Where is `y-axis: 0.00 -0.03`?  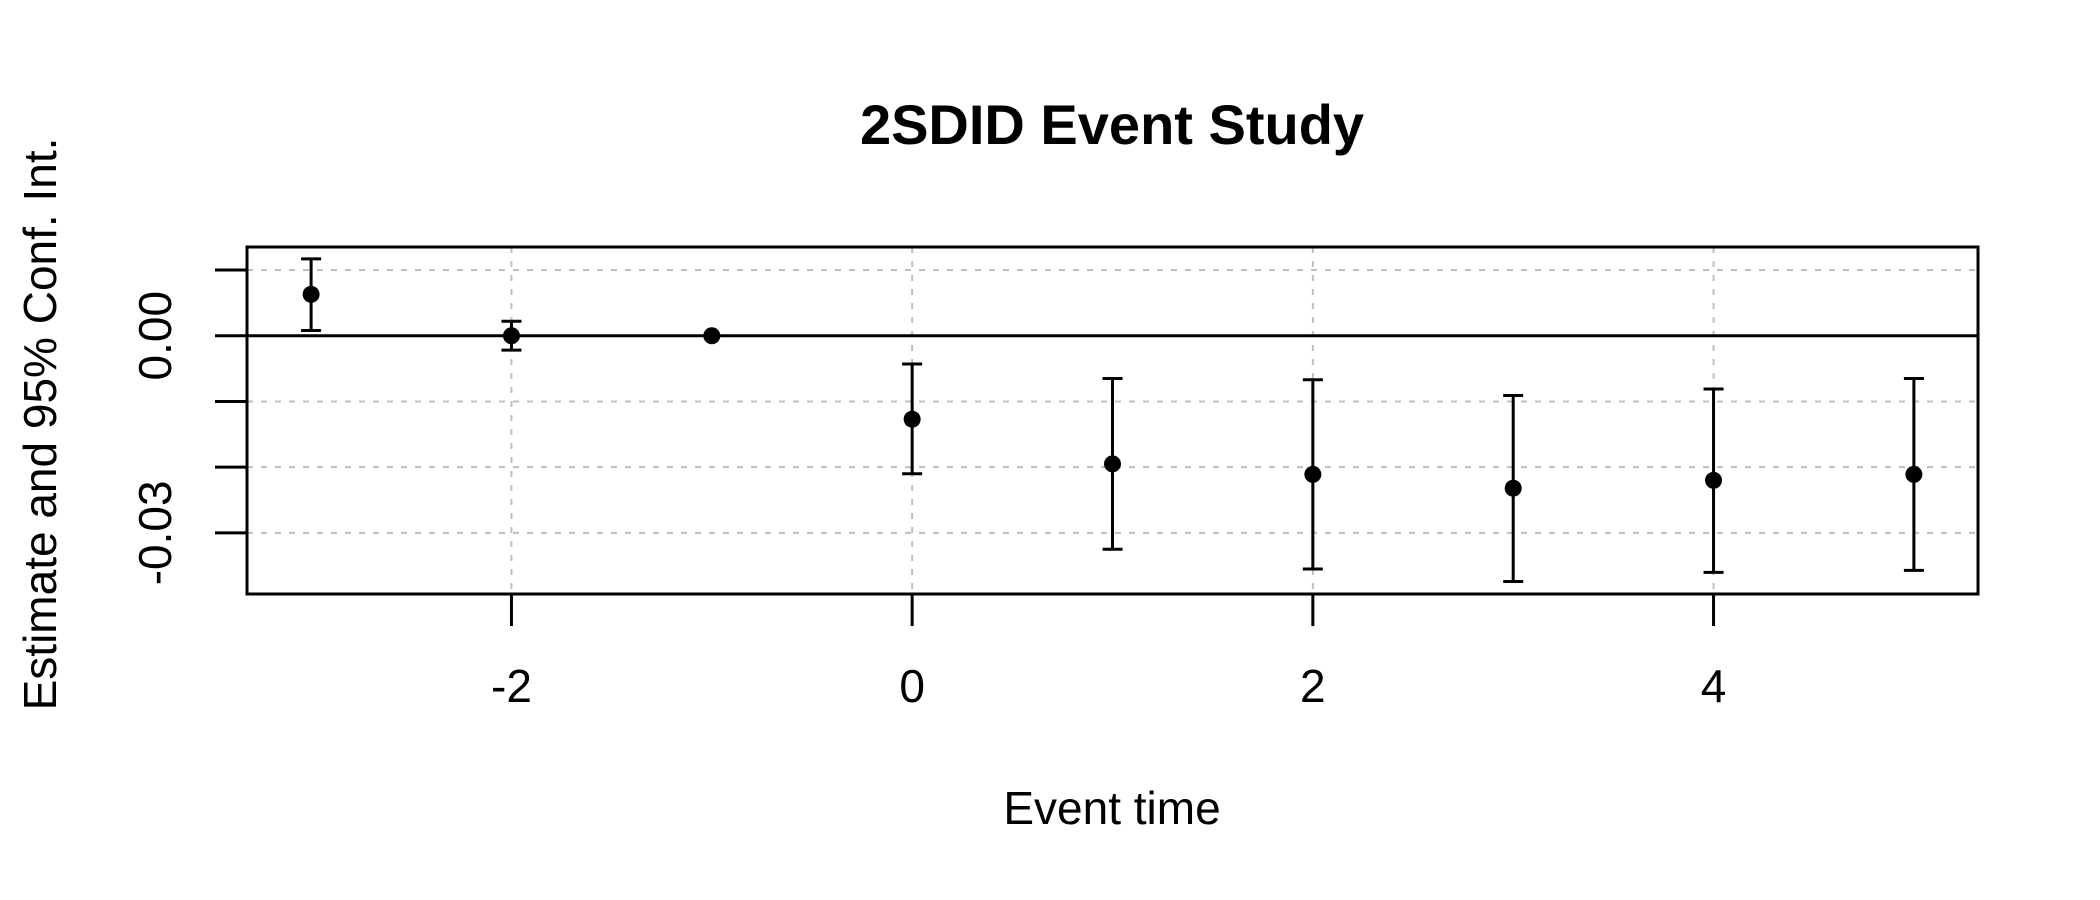 y-axis: 0.00 -0.03 is located at coordinates (188, 426).